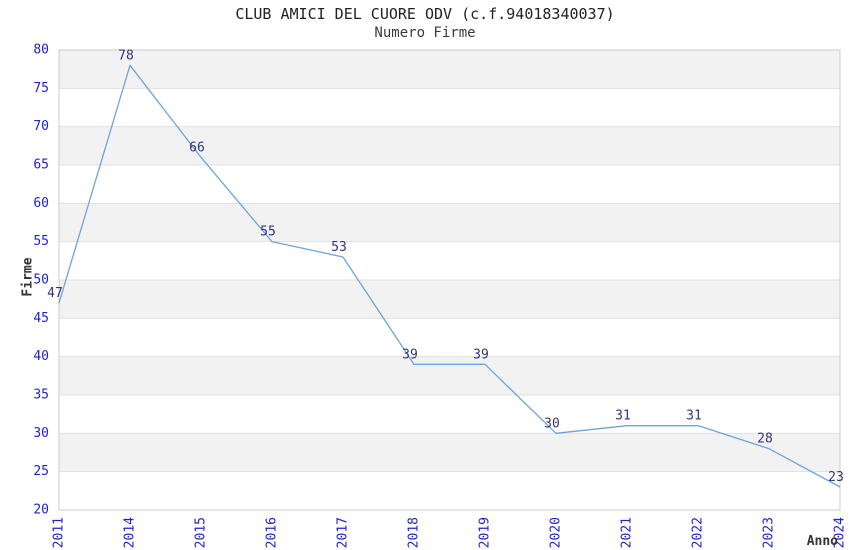  Describe the element at coordinates (41, 510) in the screenshot. I see `y-tick-label: 20` at that location.